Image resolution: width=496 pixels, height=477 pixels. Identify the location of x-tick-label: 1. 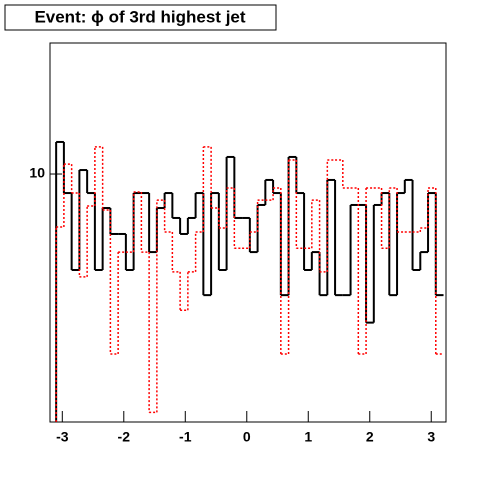
(308, 437).